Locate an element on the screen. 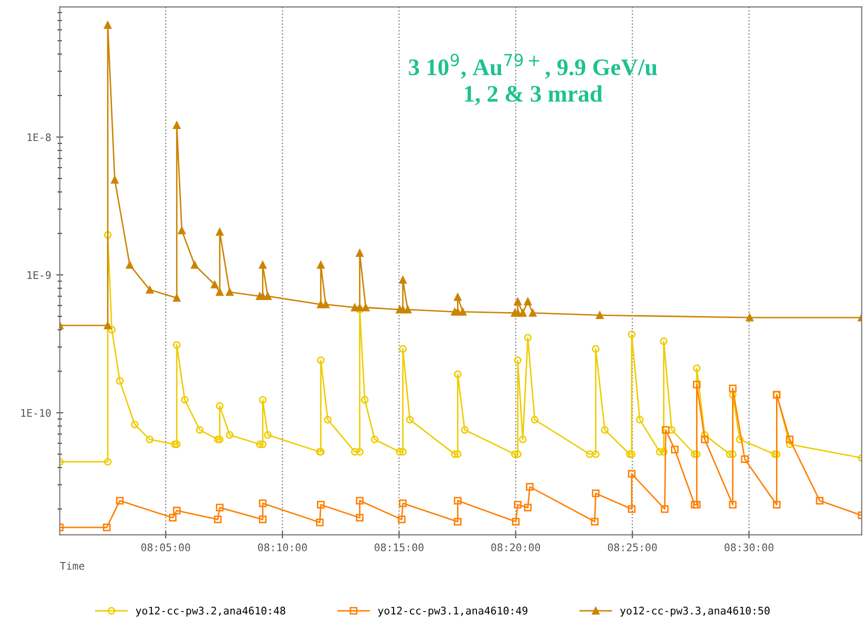  y-tick-label: 1E-10 is located at coordinates (36, 412).